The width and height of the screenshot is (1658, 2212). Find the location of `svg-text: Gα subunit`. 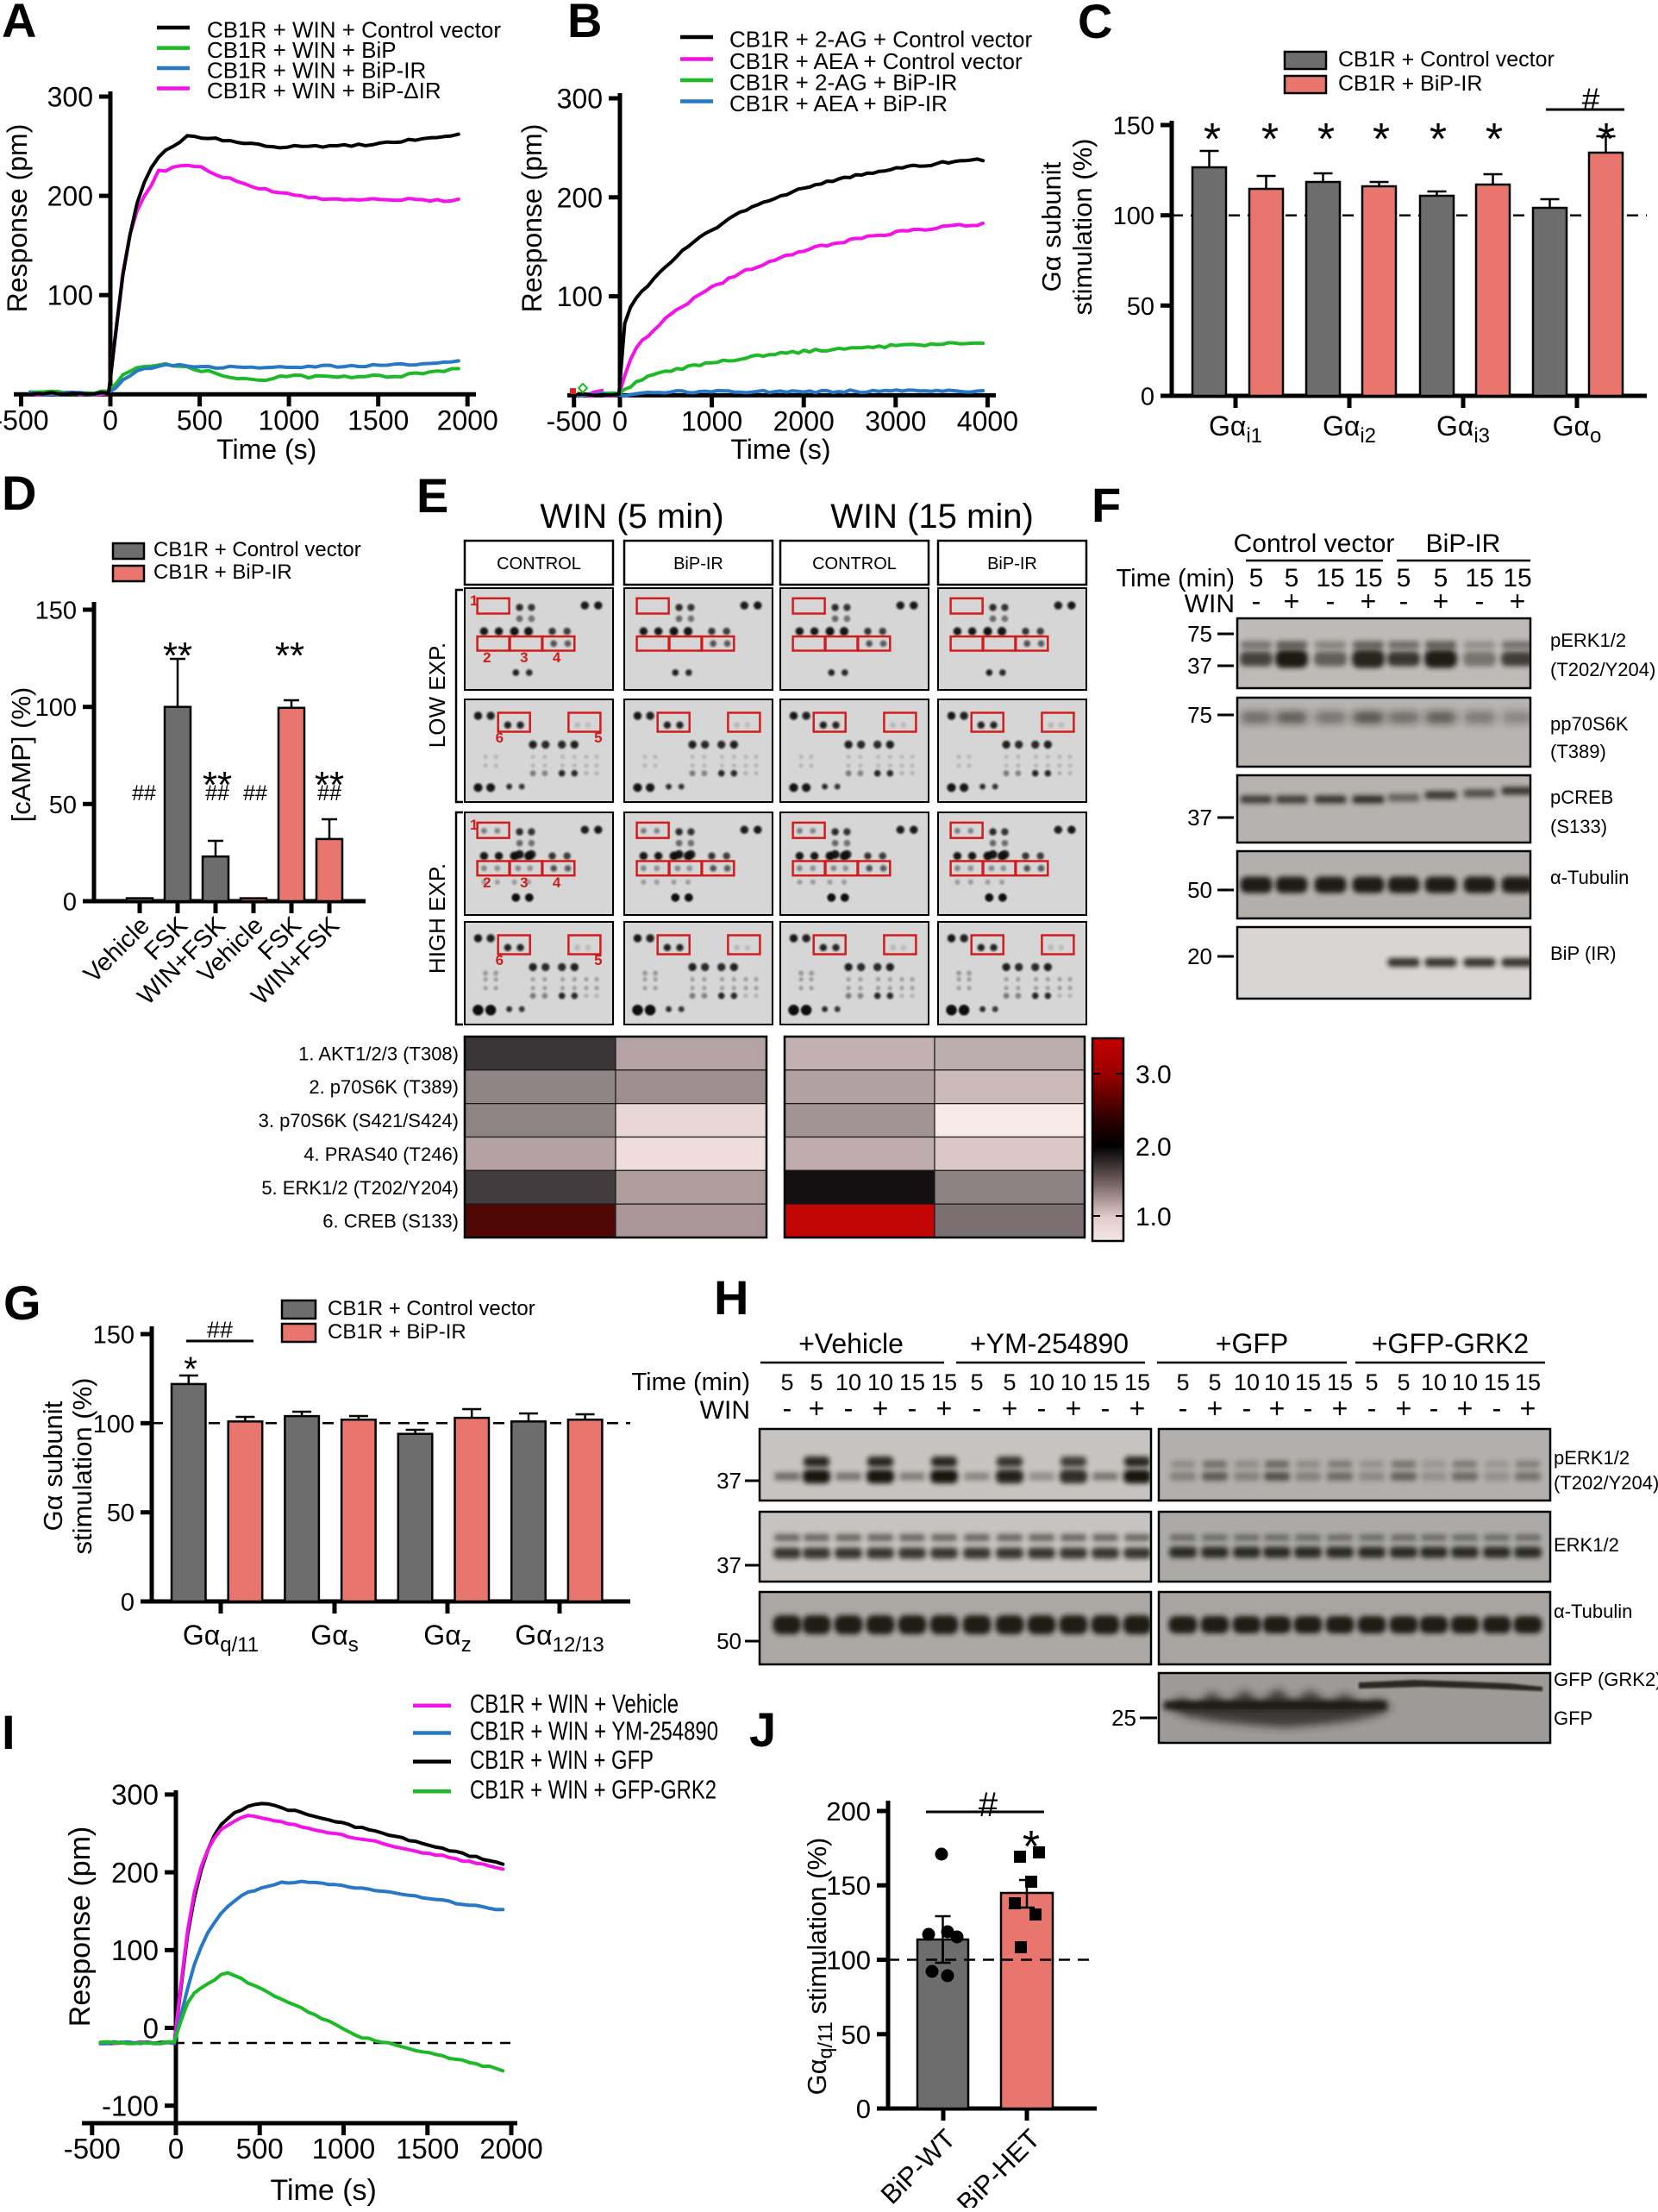

svg-text: Gα subunit is located at coordinates (1051, 226).